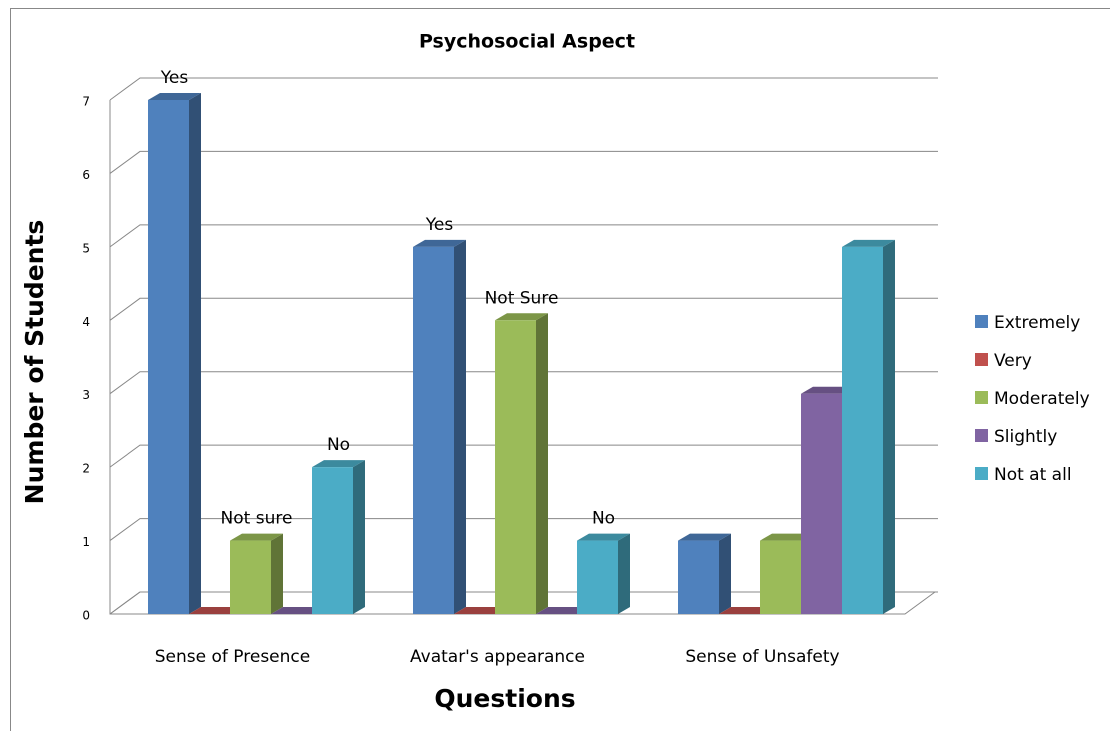  What do you see at coordinates (497, 657) in the screenshot?
I see `x-tick-label: Avatar's appearance` at bounding box center [497, 657].